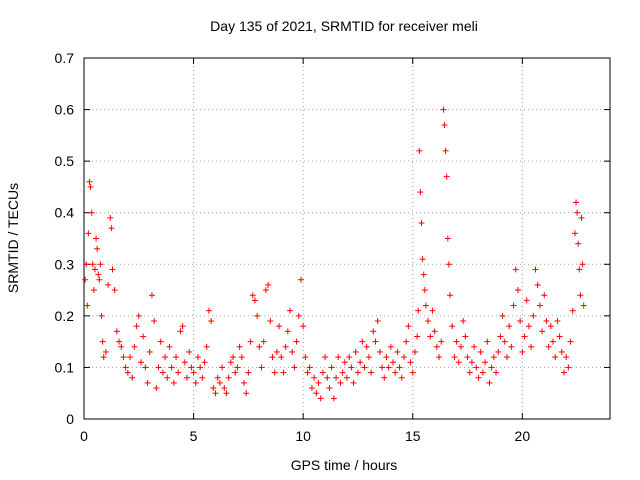  What do you see at coordinates (413, 436) in the screenshot?
I see `x-tick-label: 15` at bounding box center [413, 436].